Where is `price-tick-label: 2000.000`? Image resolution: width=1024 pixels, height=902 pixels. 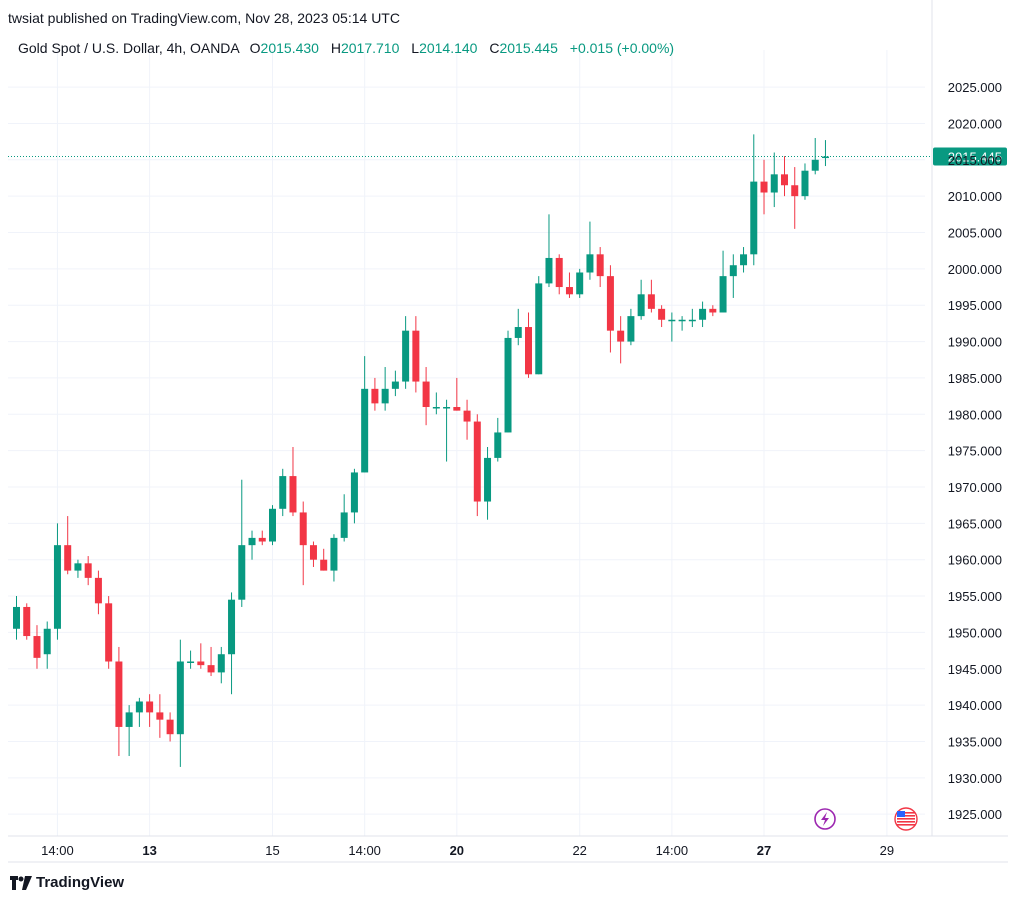 price-tick-label: 2000.000 is located at coordinates (975, 269).